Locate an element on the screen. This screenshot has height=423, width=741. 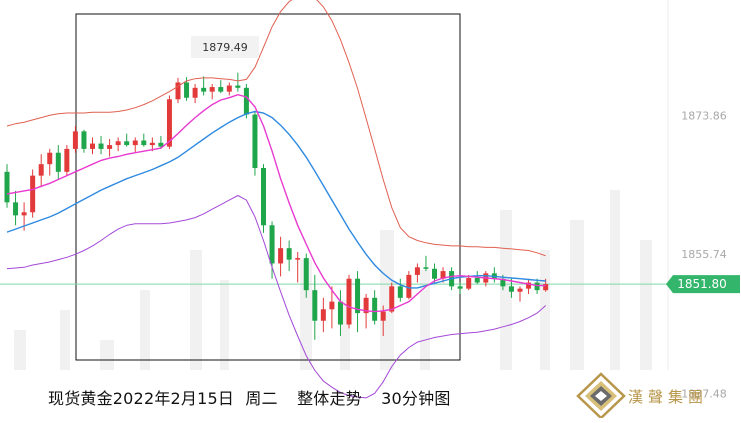
price-tick-label: 1855.74 is located at coordinates (704, 254).